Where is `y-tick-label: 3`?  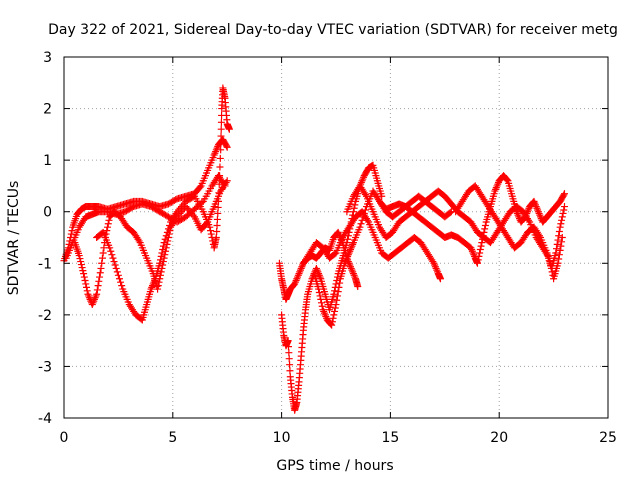
y-tick-label: 3 is located at coordinates (47, 58).